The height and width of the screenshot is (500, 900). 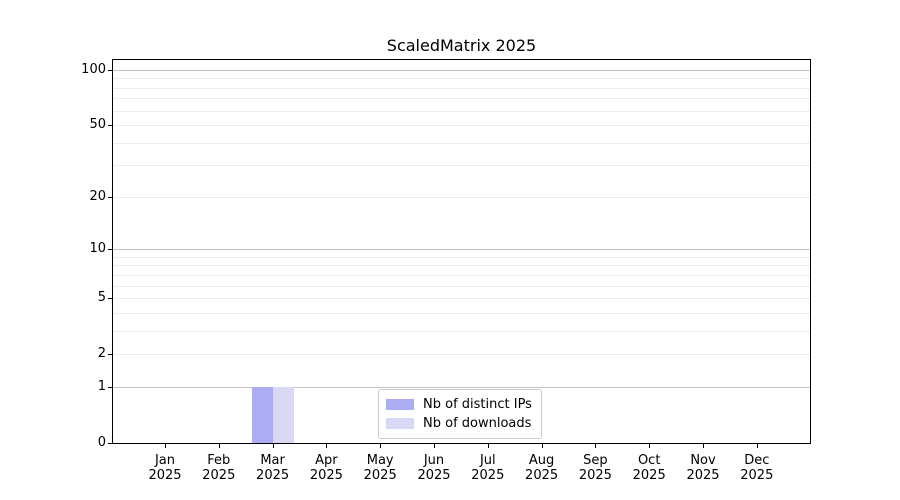 I want to click on legend-row: Nb of distinct IPs, so click(x=459, y=404).